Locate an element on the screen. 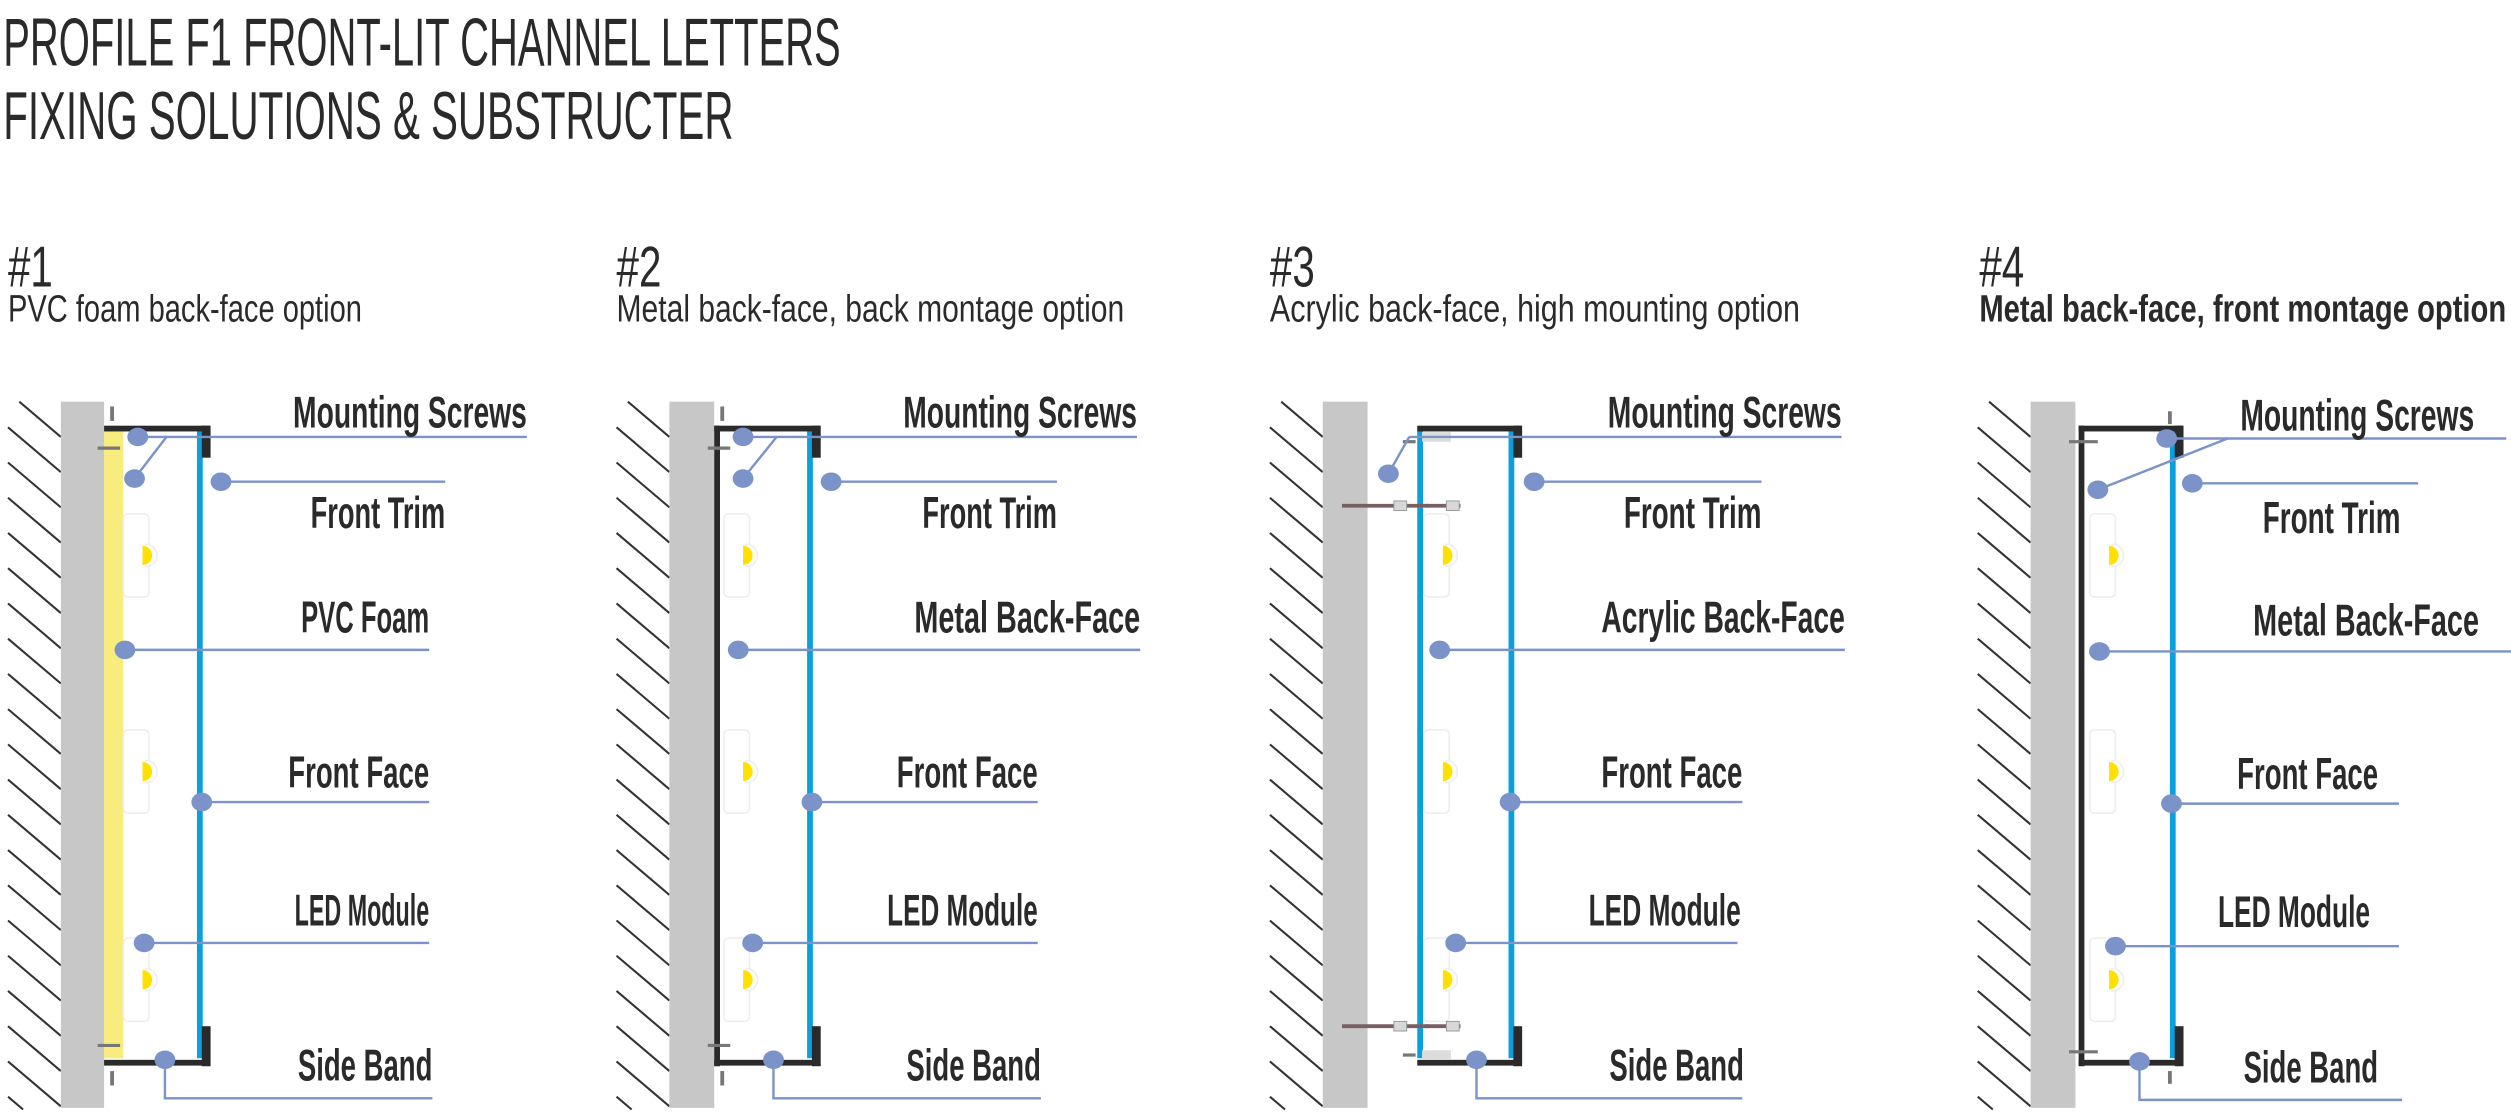 The height and width of the screenshot is (1114, 2511). label-led-module: LED Module is located at coordinates (362, 909).